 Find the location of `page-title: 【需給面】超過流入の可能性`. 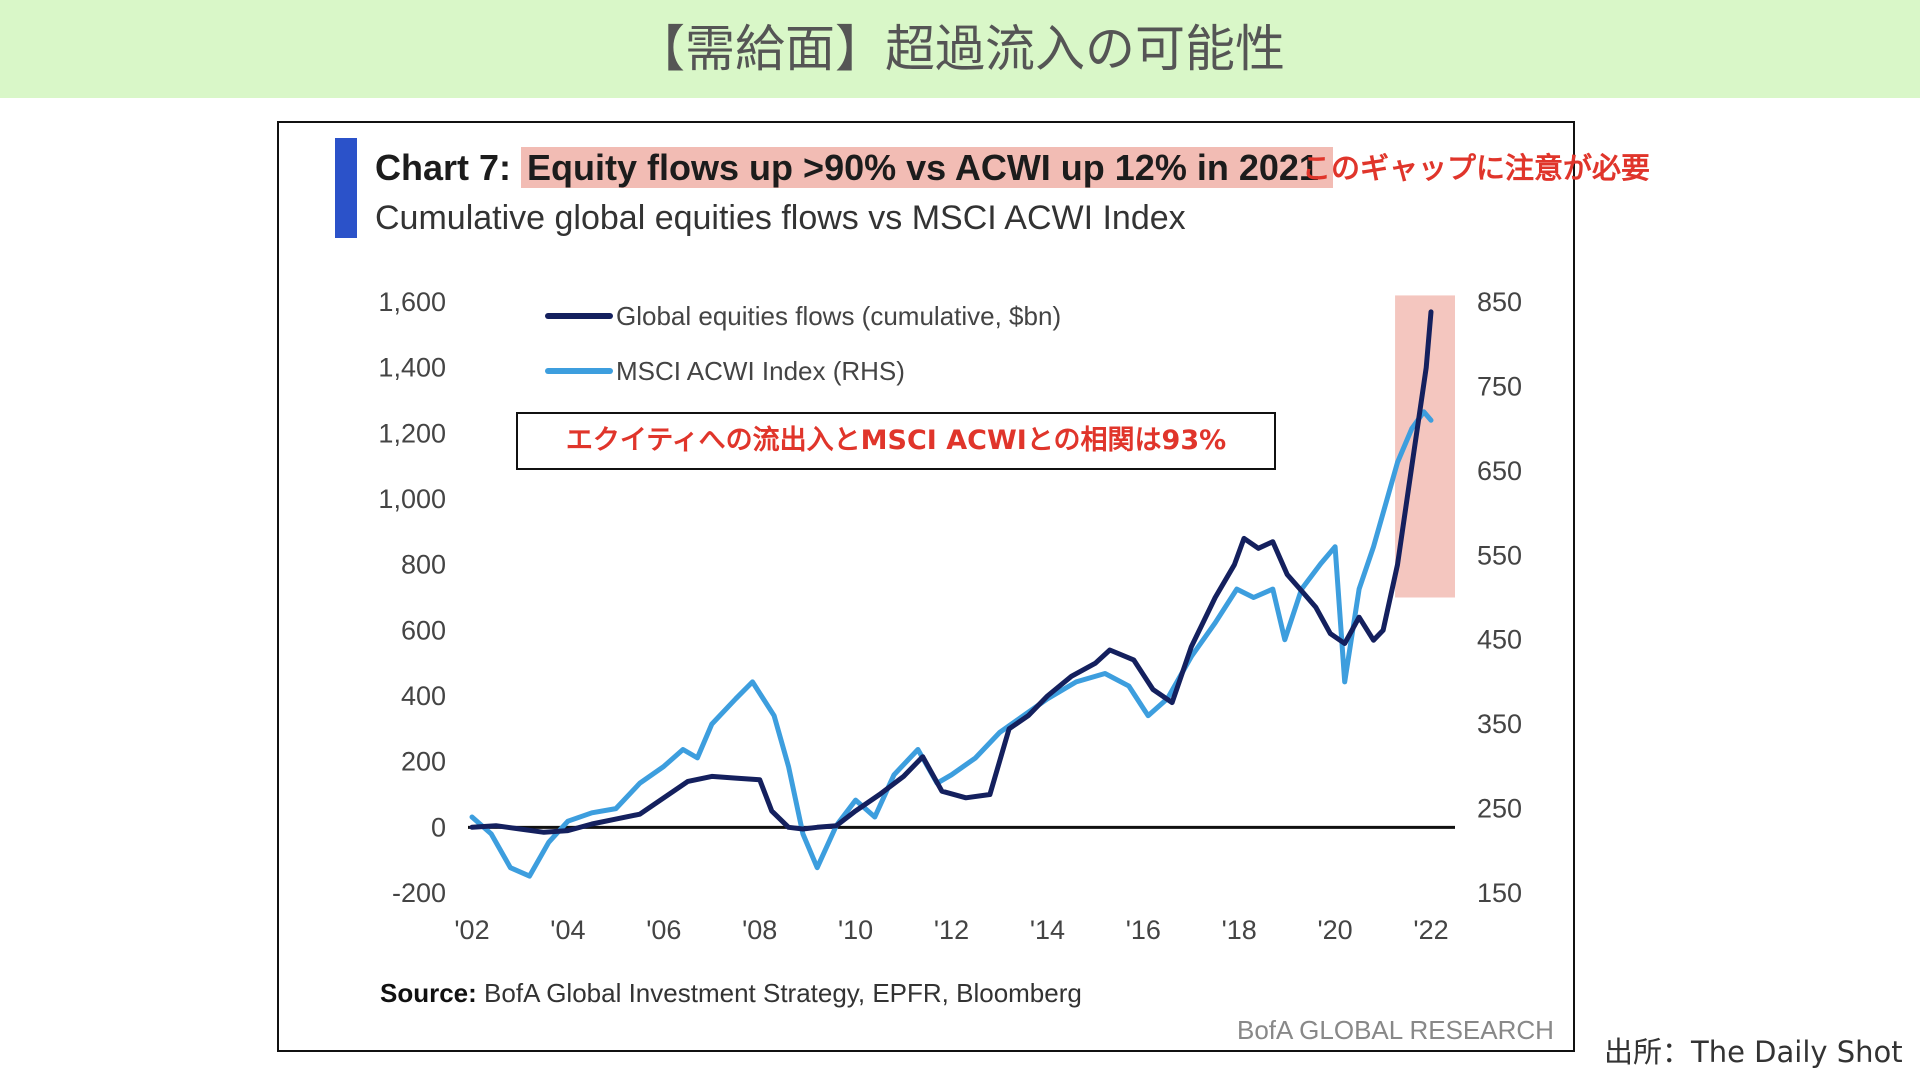

page-title: 【需給面】超過流入の可能性 is located at coordinates (960, 49).